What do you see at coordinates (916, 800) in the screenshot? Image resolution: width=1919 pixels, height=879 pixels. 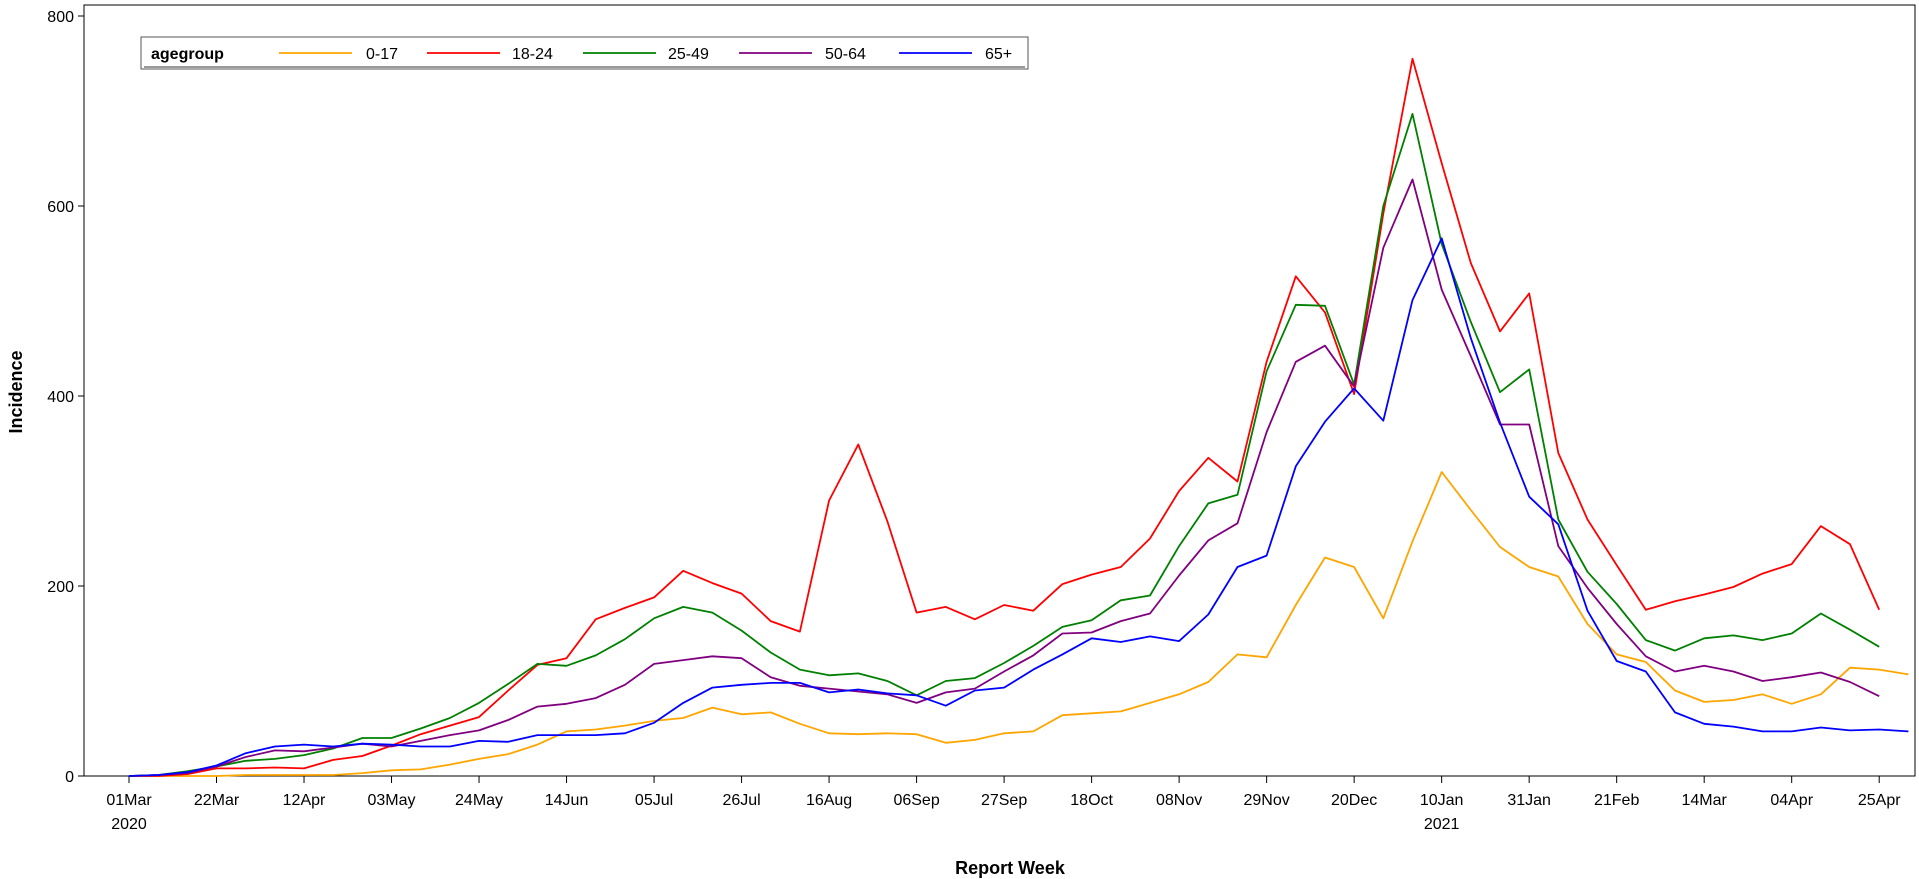 I see `x-tick-label: 06Sep` at bounding box center [916, 800].